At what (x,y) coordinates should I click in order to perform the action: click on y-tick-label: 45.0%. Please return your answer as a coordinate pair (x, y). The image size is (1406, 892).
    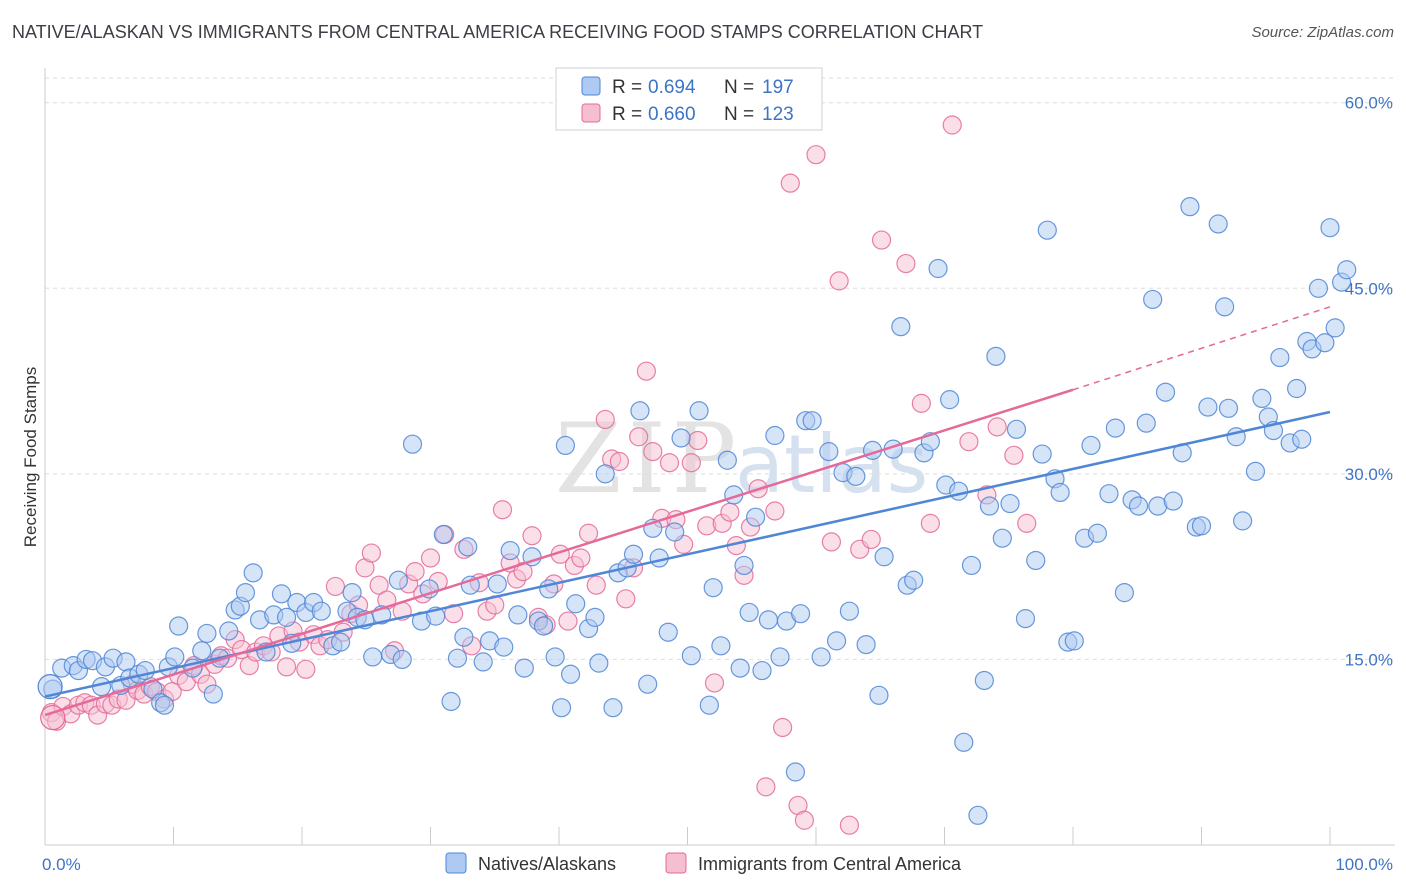
    Looking at the image, I should click on (1369, 288).